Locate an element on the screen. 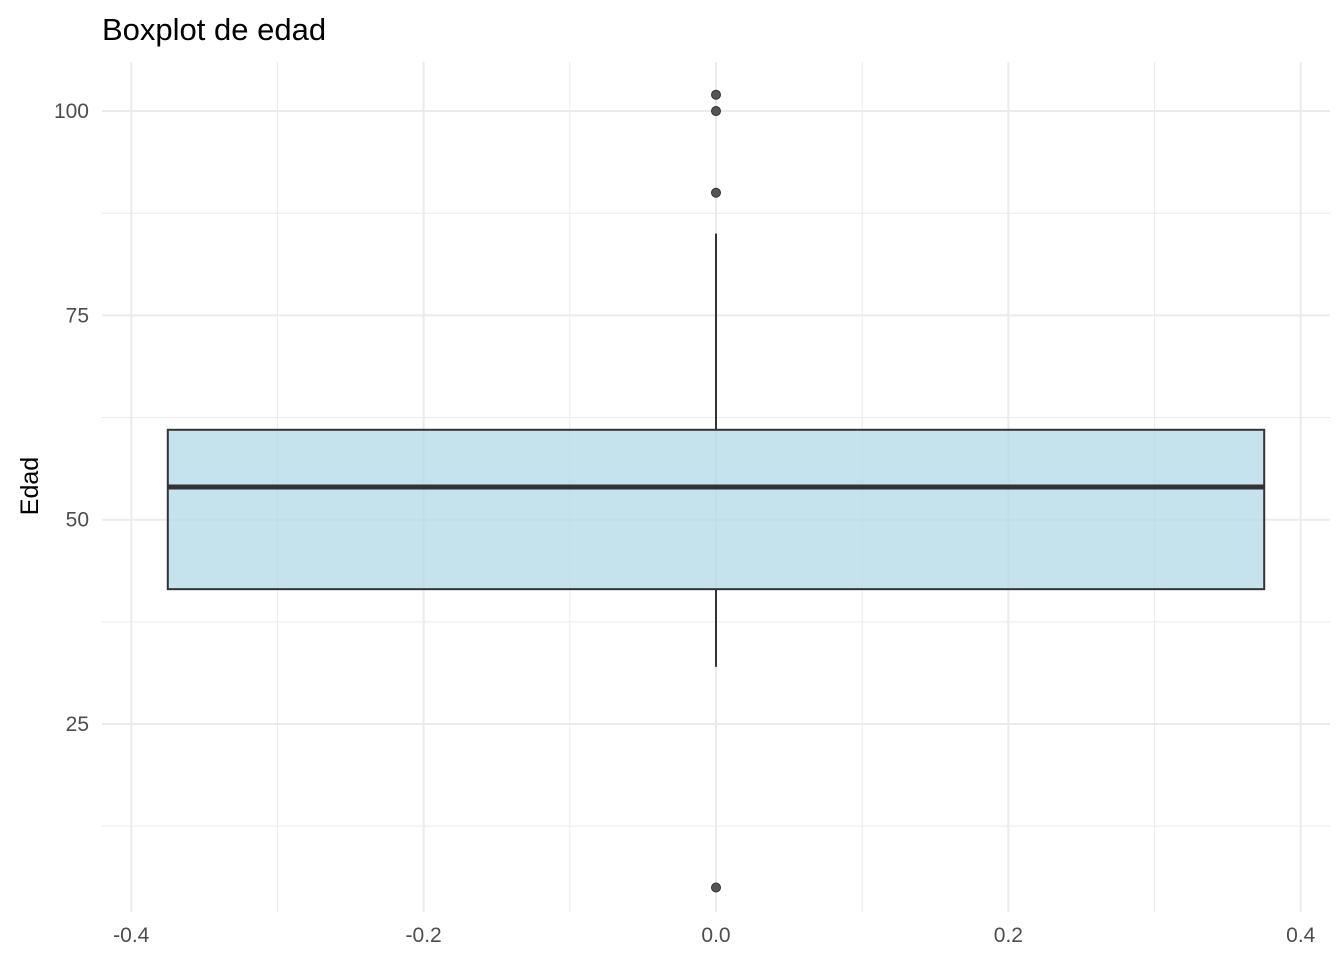 This screenshot has height=960, width=1344. x-tick-label: -0.4 is located at coordinates (131, 935).